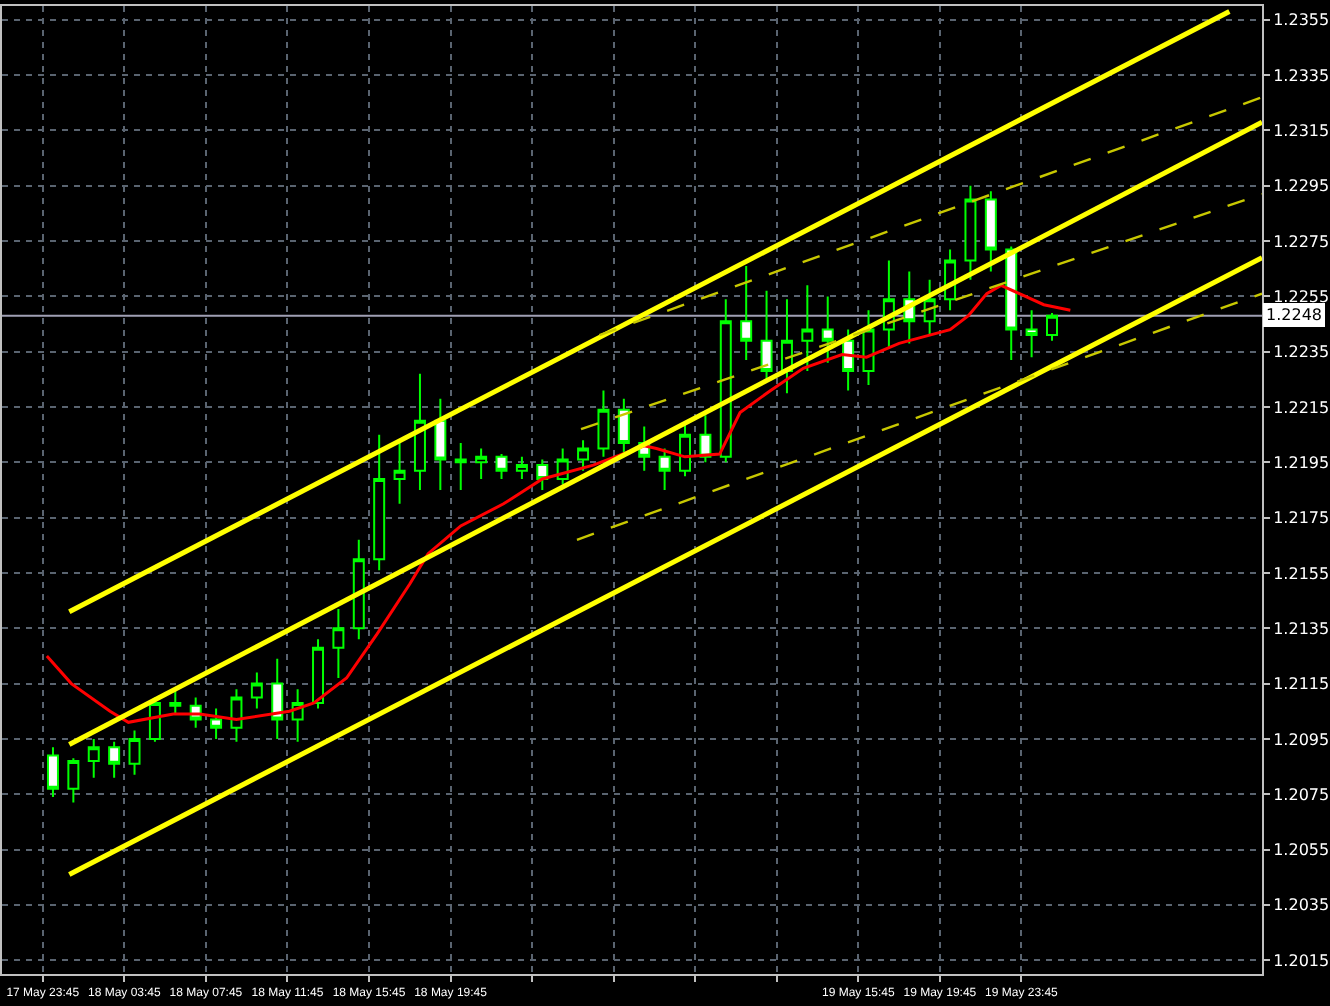 The width and height of the screenshot is (1330, 1006). What do you see at coordinates (1301, 352) in the screenshot?
I see `y-tick-label: 1.2235` at bounding box center [1301, 352].